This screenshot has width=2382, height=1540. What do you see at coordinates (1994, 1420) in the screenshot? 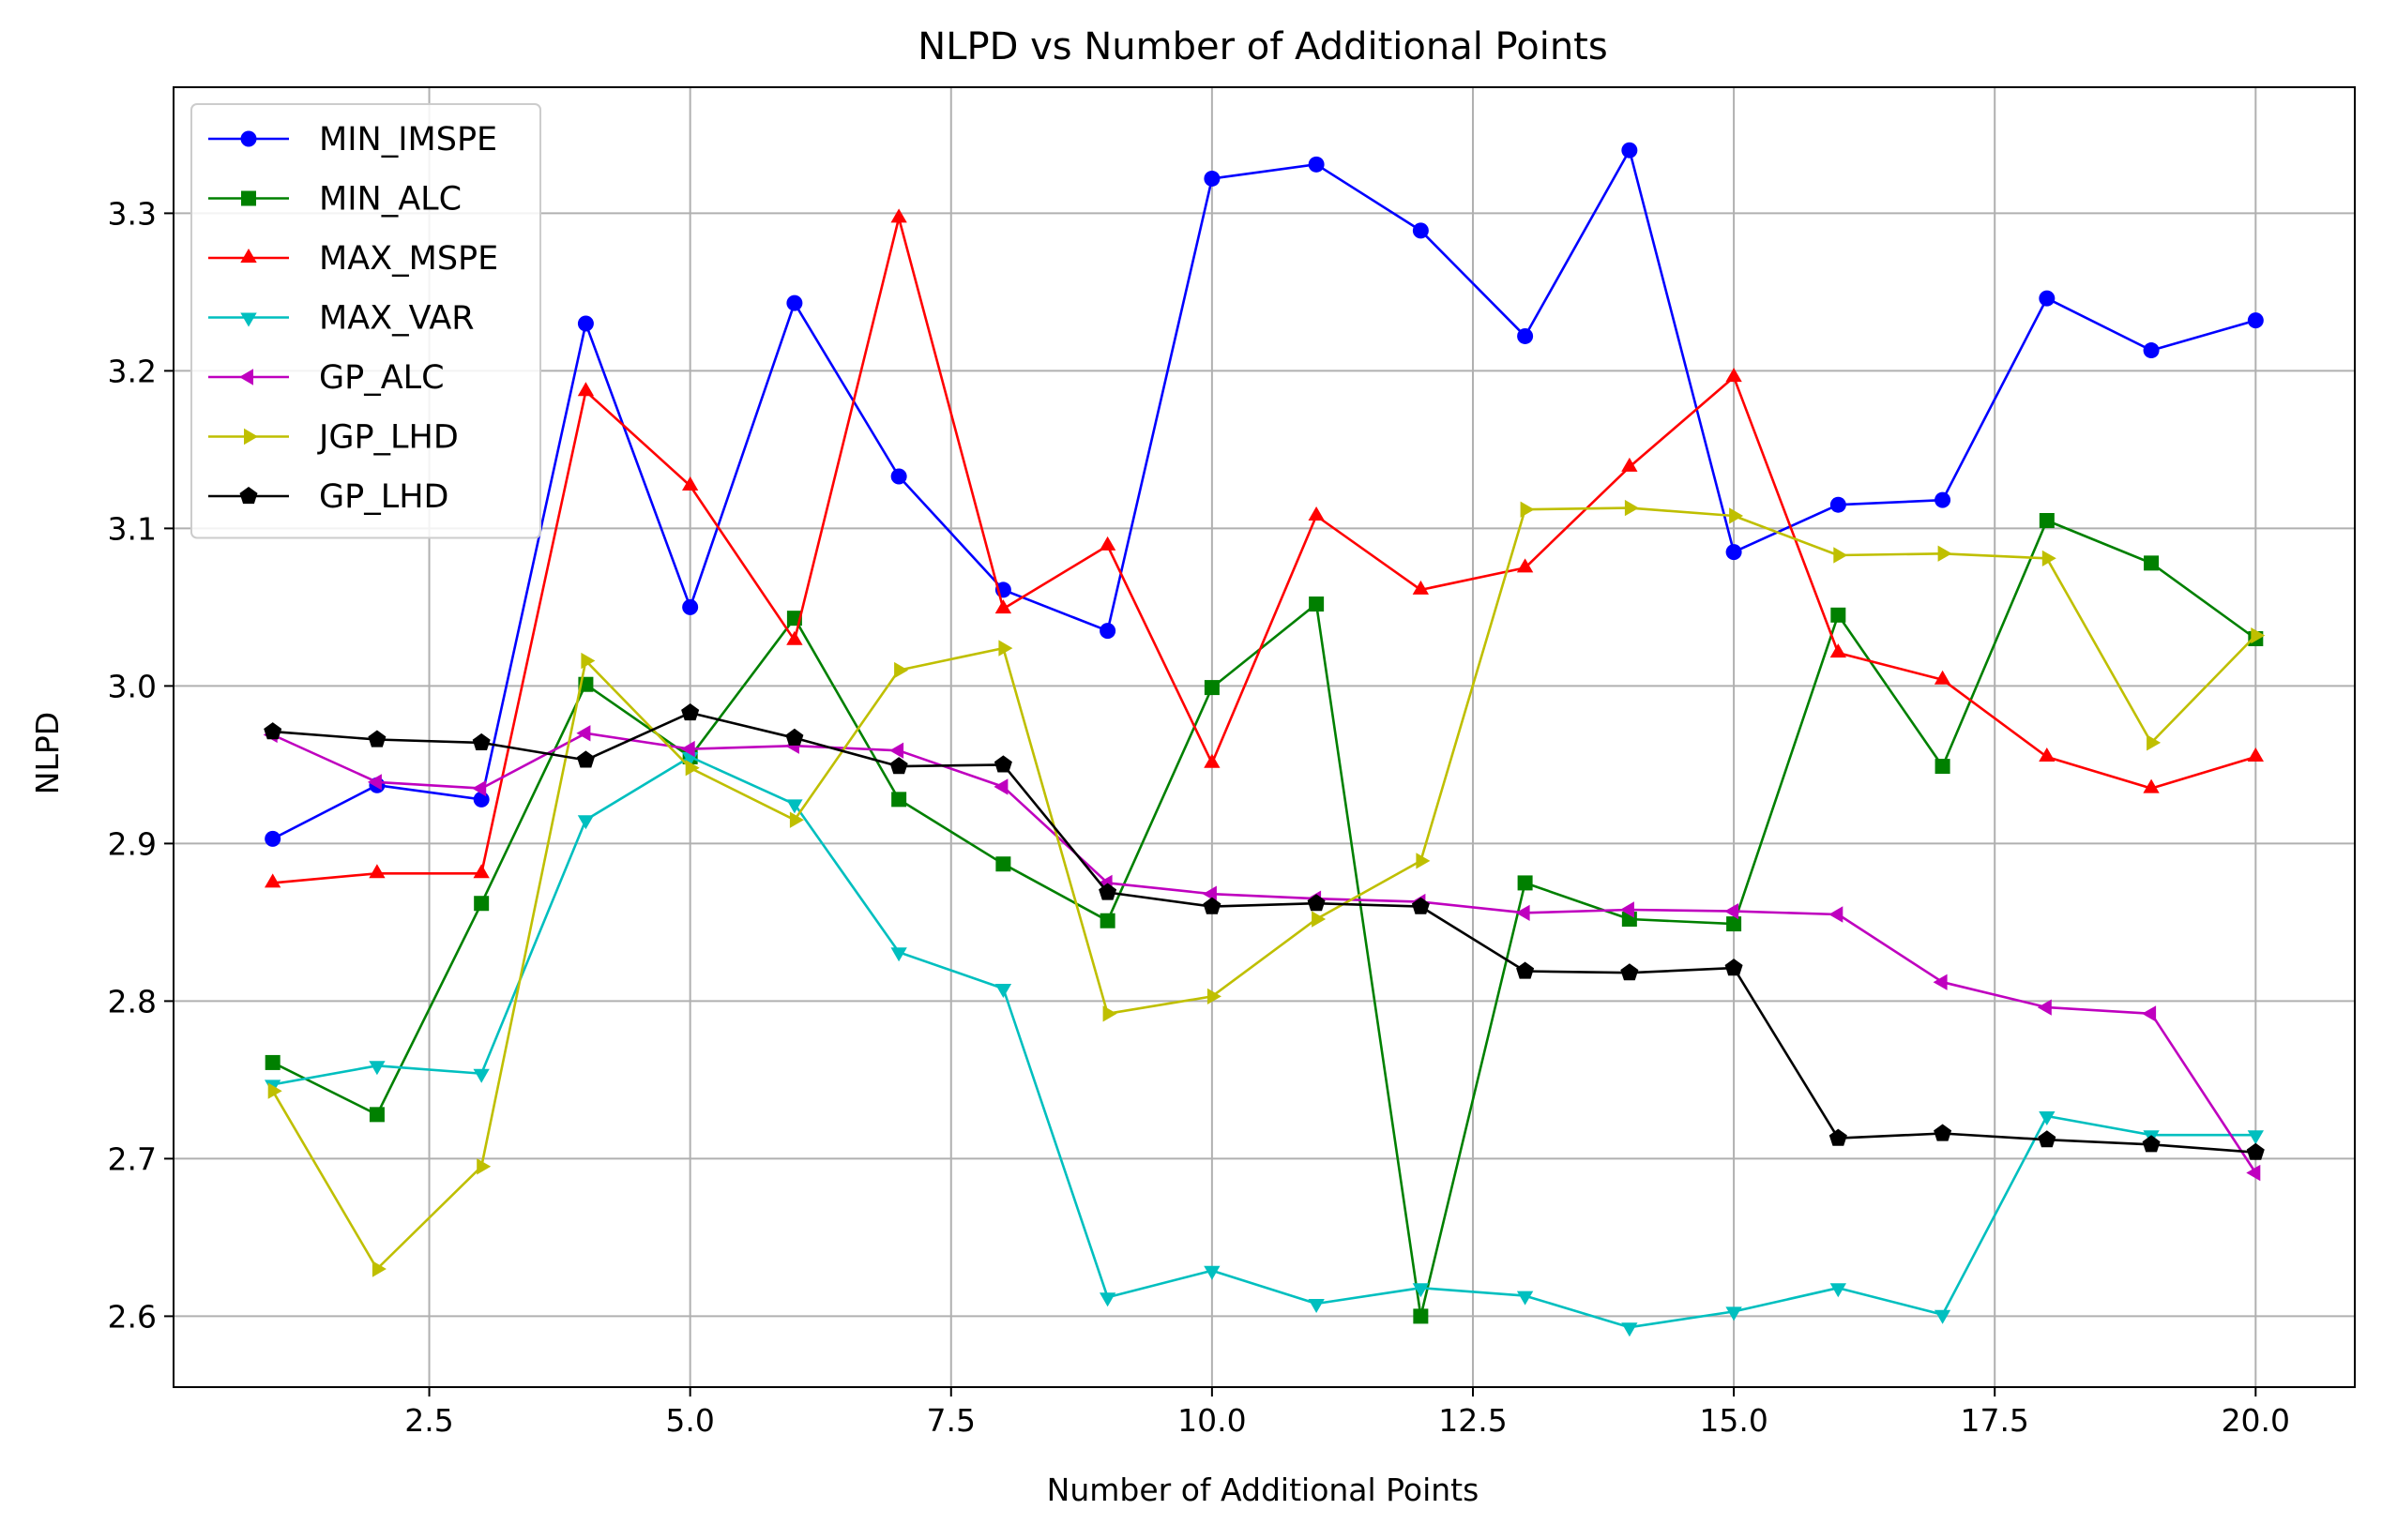
I see `x-tick-label: 17.5` at bounding box center [1994, 1420].